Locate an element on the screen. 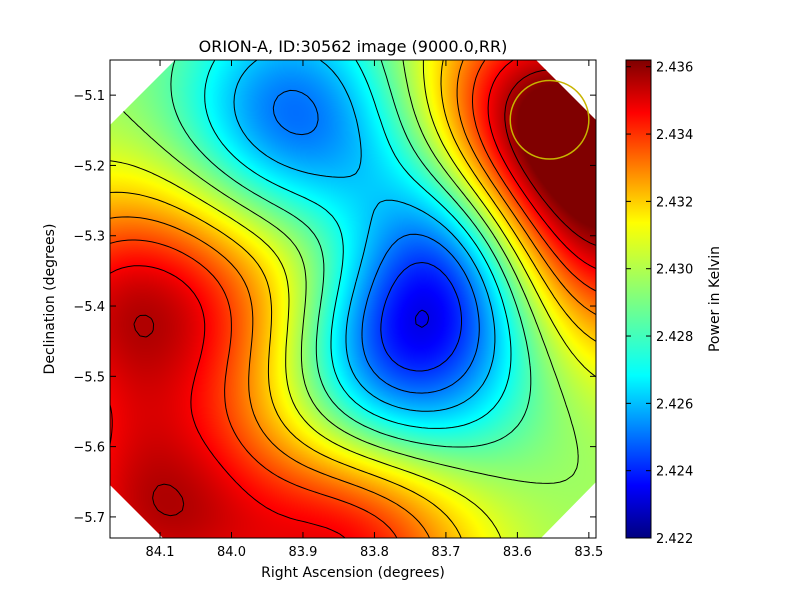 This screenshot has width=800, height=604. y-tick-label: −5.2 is located at coordinates (89, 166).